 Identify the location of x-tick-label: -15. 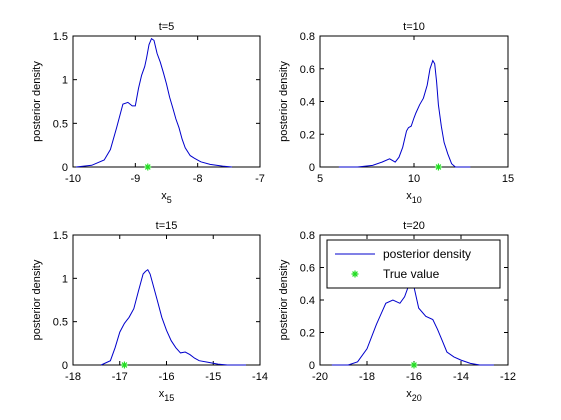
(213, 377).